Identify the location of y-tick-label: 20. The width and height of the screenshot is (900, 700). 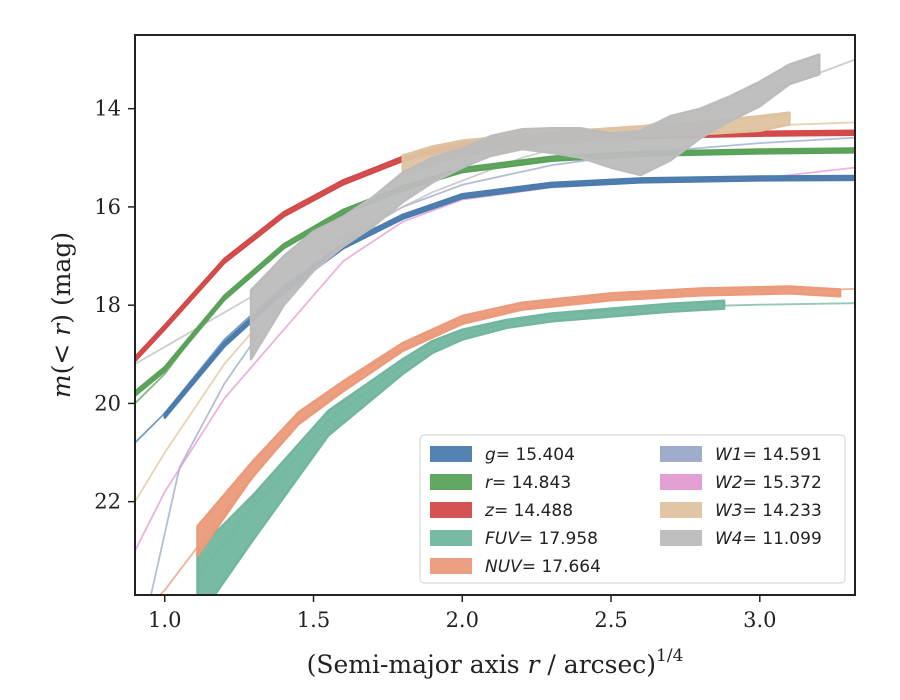
(107, 403).